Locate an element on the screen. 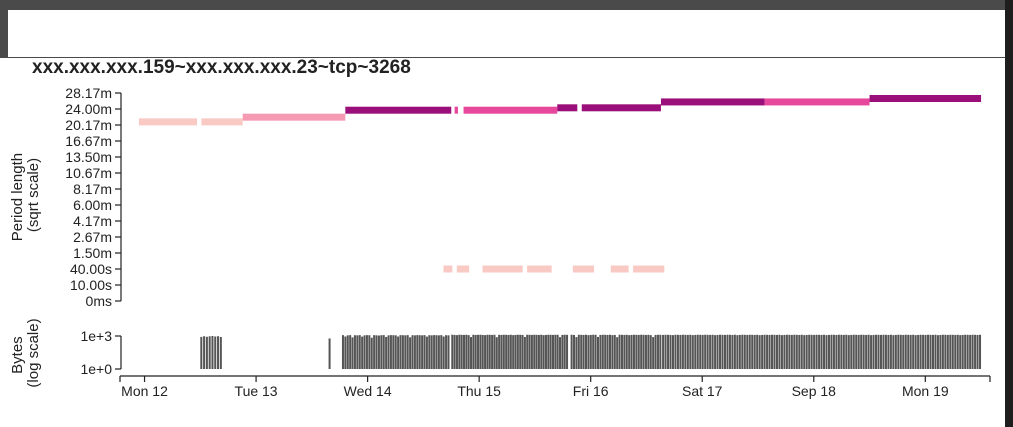 The width and height of the screenshot is (1013, 427). bytes-tick-label: 1e+3 is located at coordinates (96, 336).